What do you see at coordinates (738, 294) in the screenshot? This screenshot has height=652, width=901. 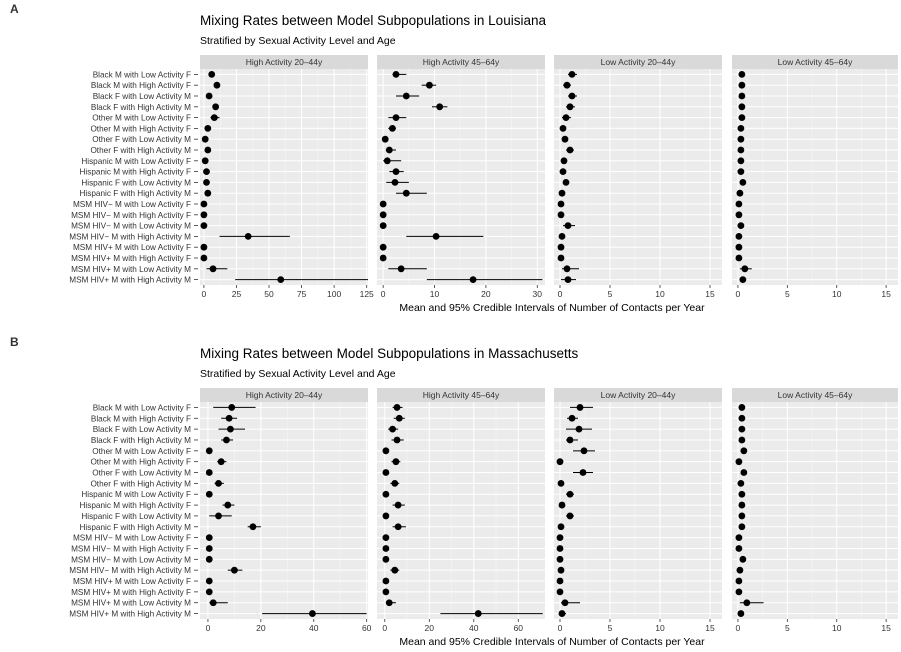 I see `panel-a-facet-4-x-tick-label: 0` at bounding box center [738, 294].